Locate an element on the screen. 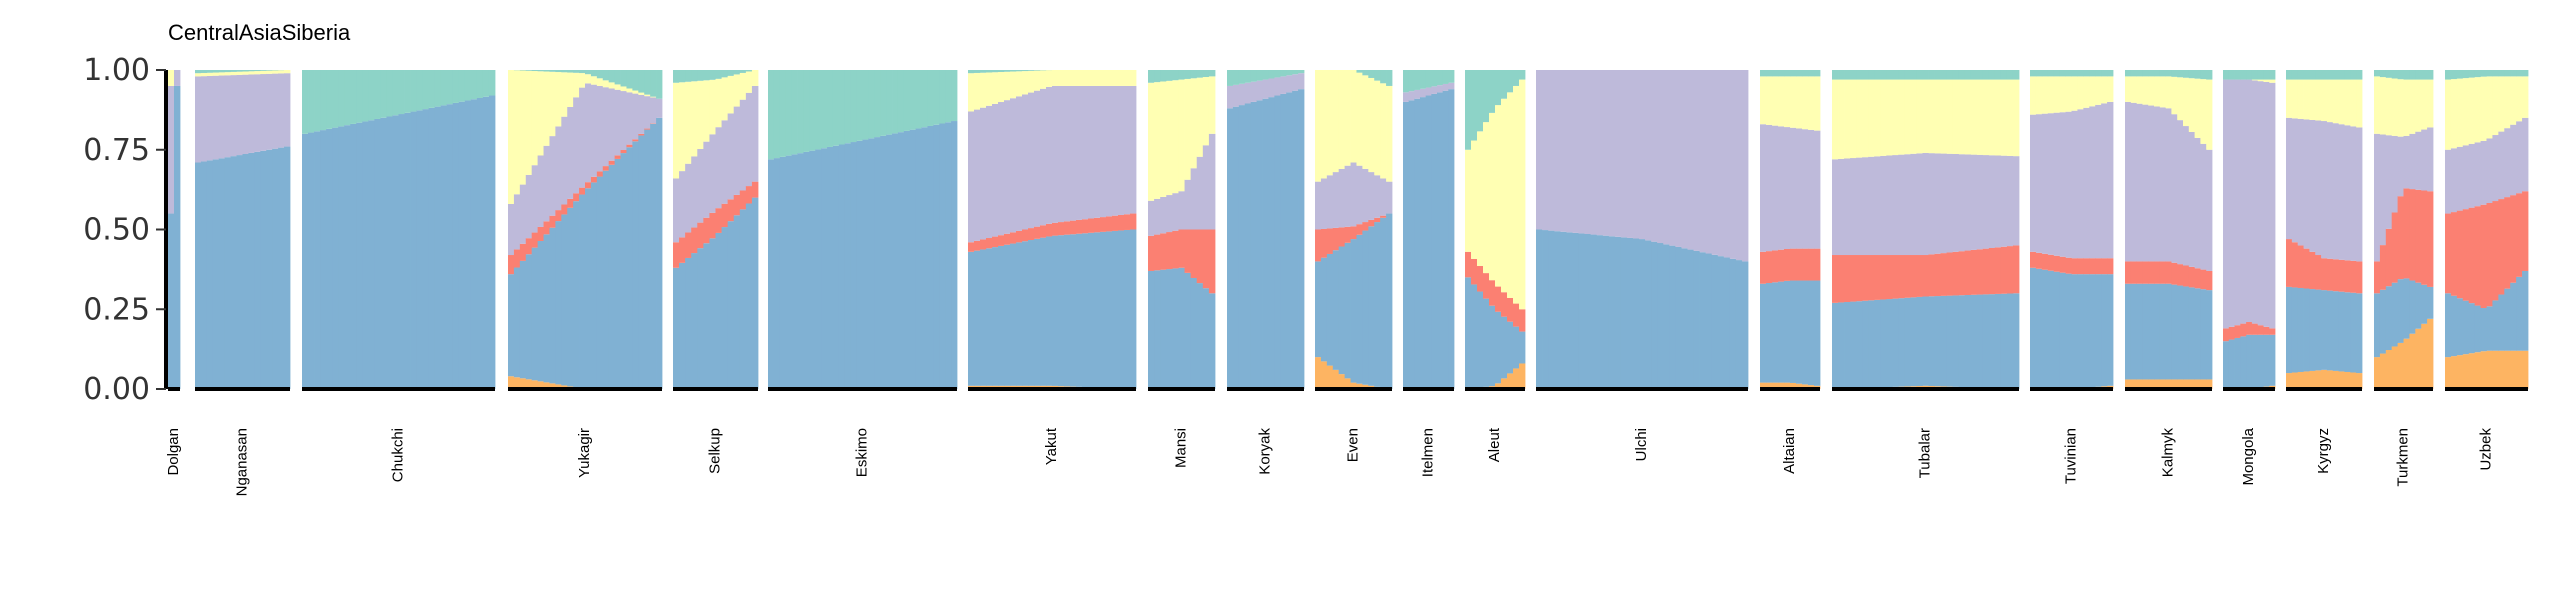  population-label: Even is located at coordinates (1352, 445).